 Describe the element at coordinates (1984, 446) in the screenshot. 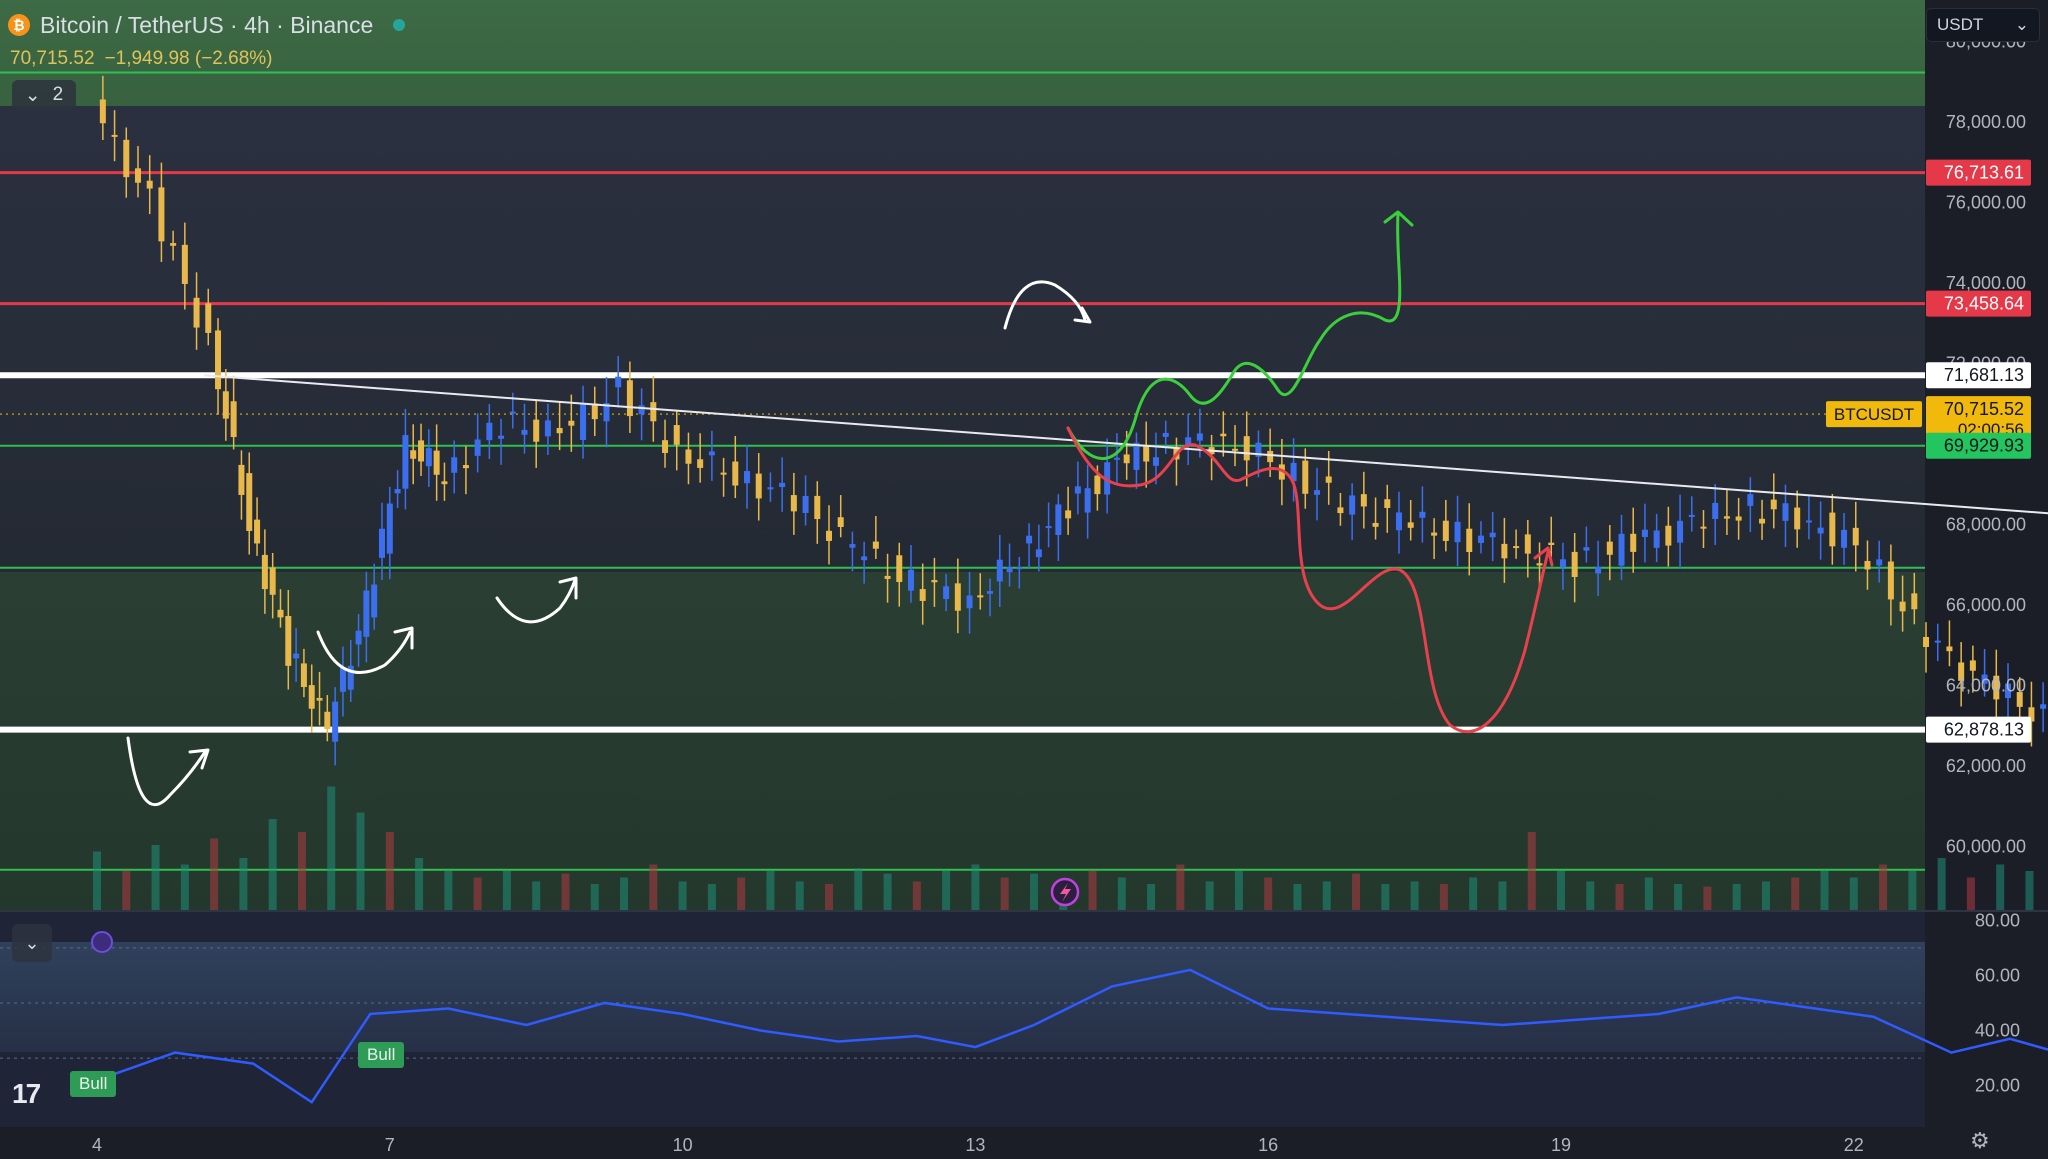

I see `price-badge-label: 69,929.93` at that location.